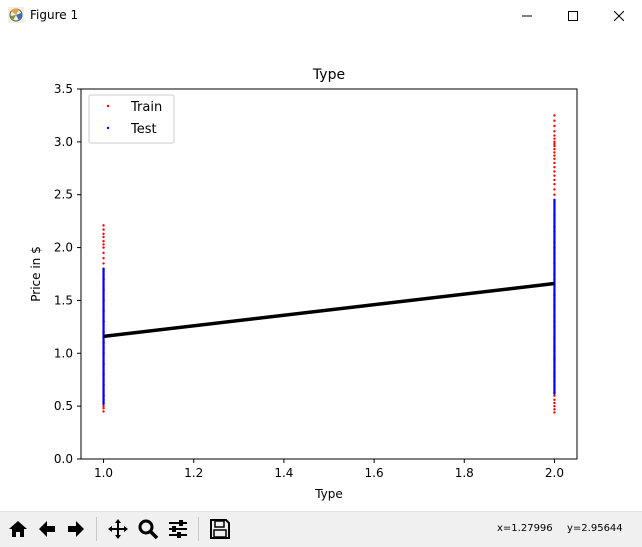  What do you see at coordinates (103, 473) in the screenshot?
I see `x-tick-label: 1.0` at bounding box center [103, 473].